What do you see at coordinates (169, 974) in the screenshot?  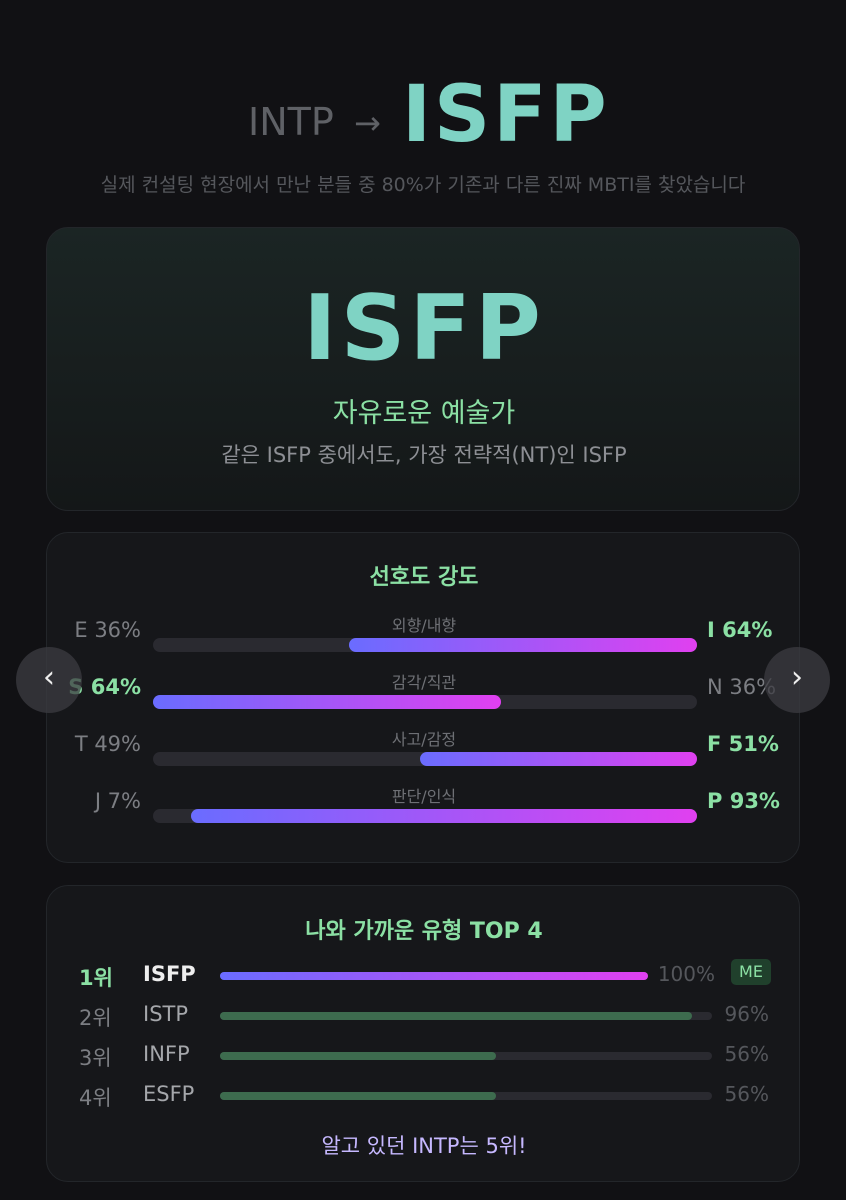 I see `type-name: ISFP` at bounding box center [169, 974].